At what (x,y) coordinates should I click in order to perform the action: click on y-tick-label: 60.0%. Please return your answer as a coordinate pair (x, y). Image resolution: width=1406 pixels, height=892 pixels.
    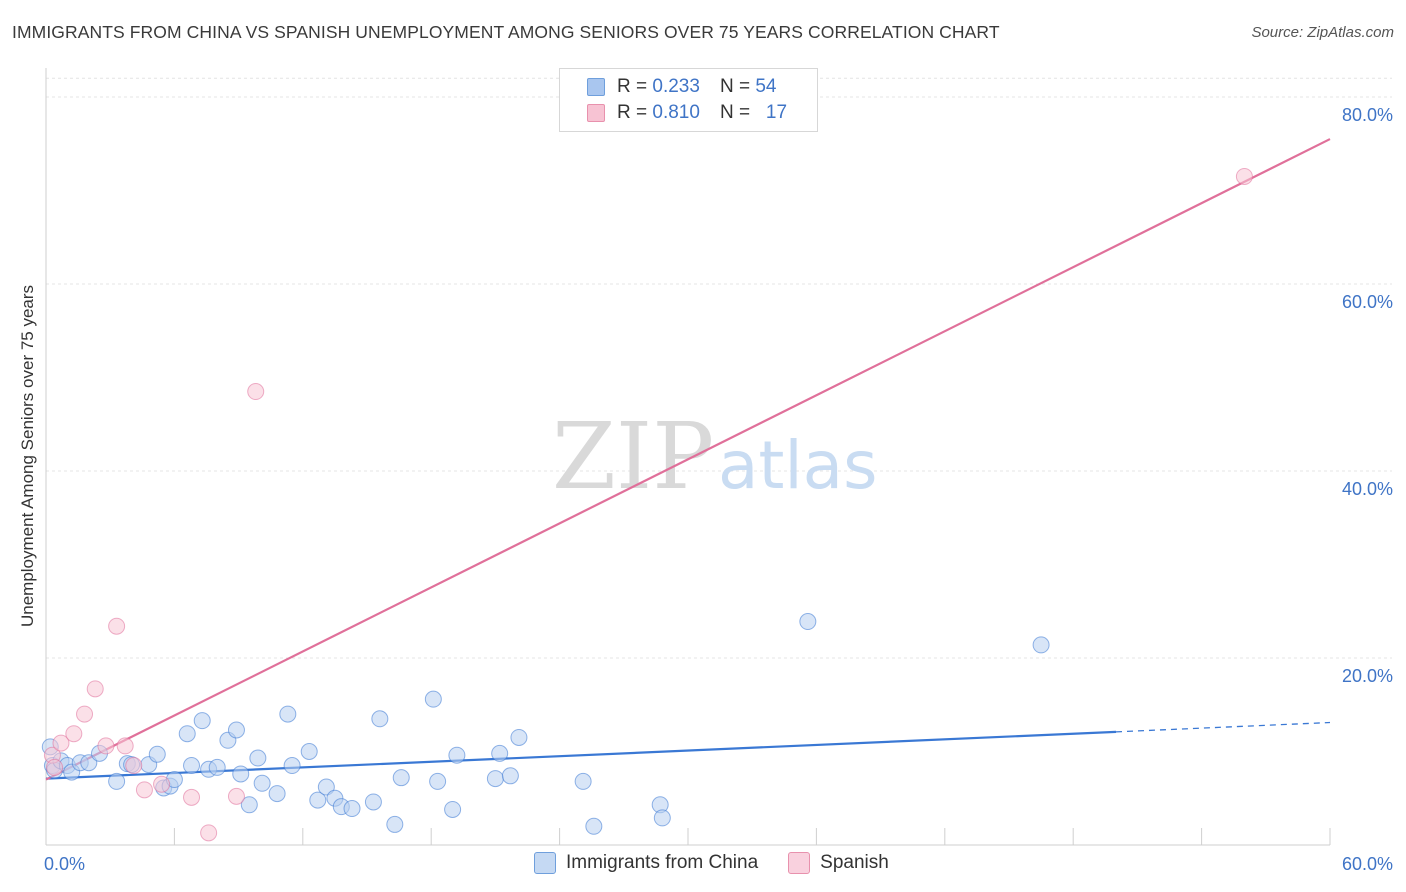
    Looking at the image, I should click on (1367, 302).